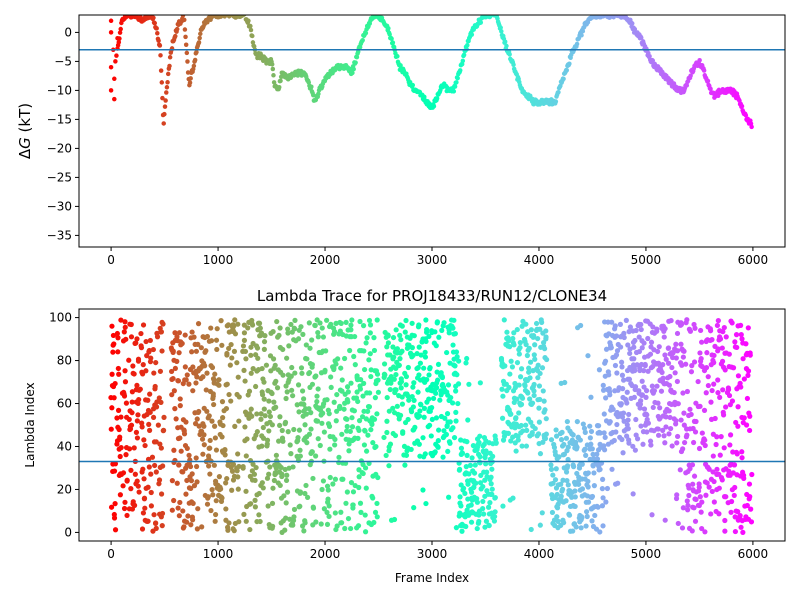 The image size is (800, 600). I want to click on y-tick-label: −35, so click(59, 235).